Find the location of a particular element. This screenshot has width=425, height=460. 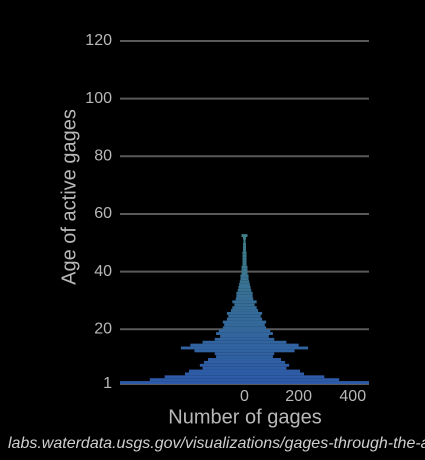

y-tick-label: 20 is located at coordinates (103, 328).